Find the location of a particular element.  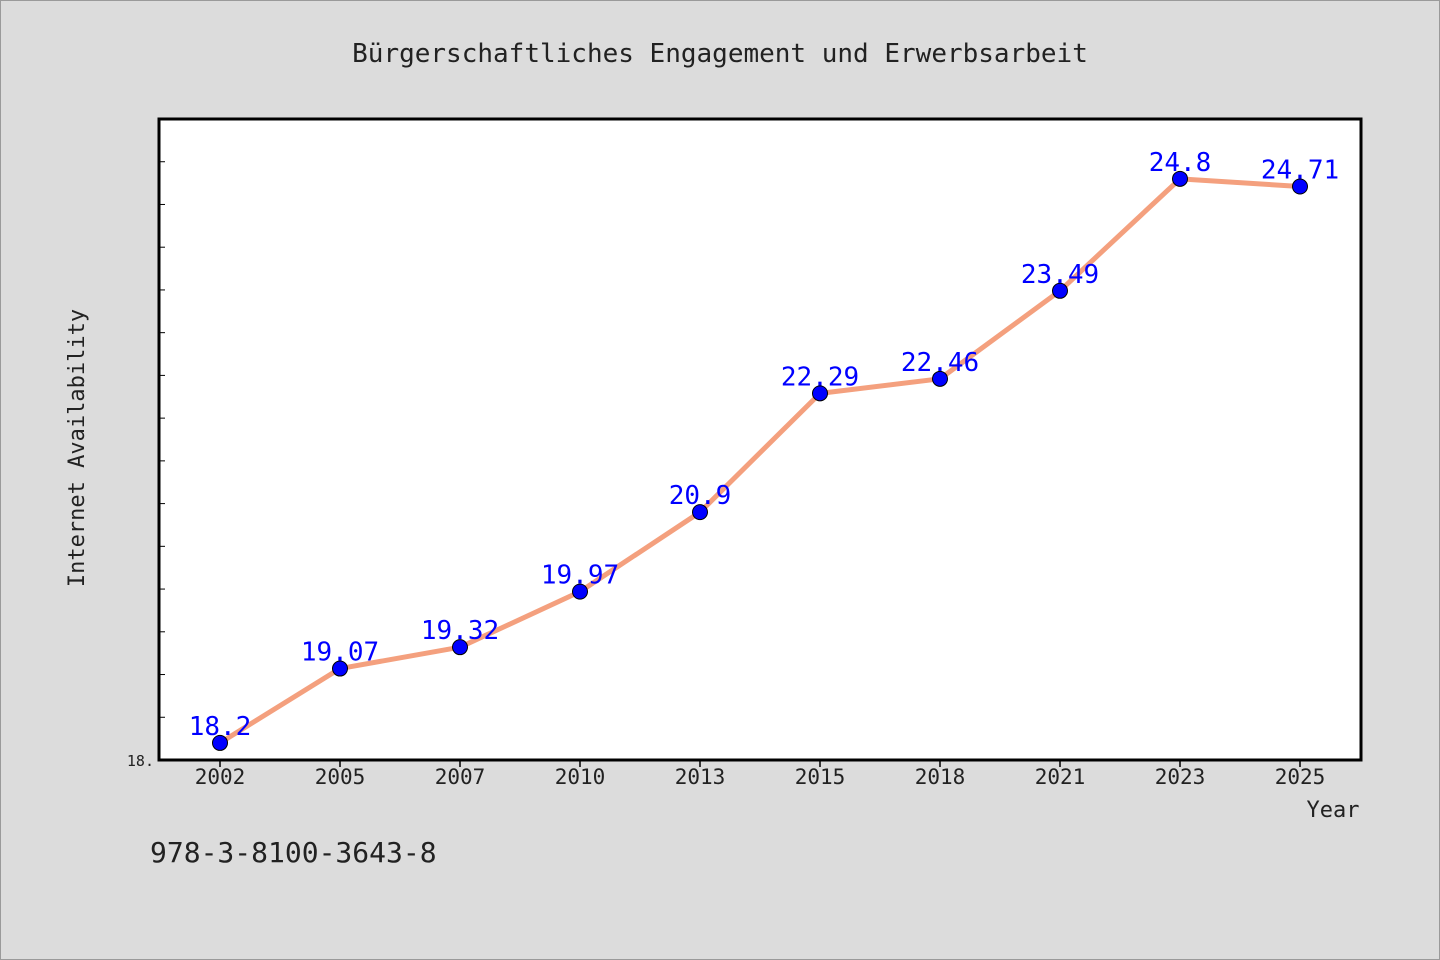

x-tick-label: 2023 is located at coordinates (1180, 777).